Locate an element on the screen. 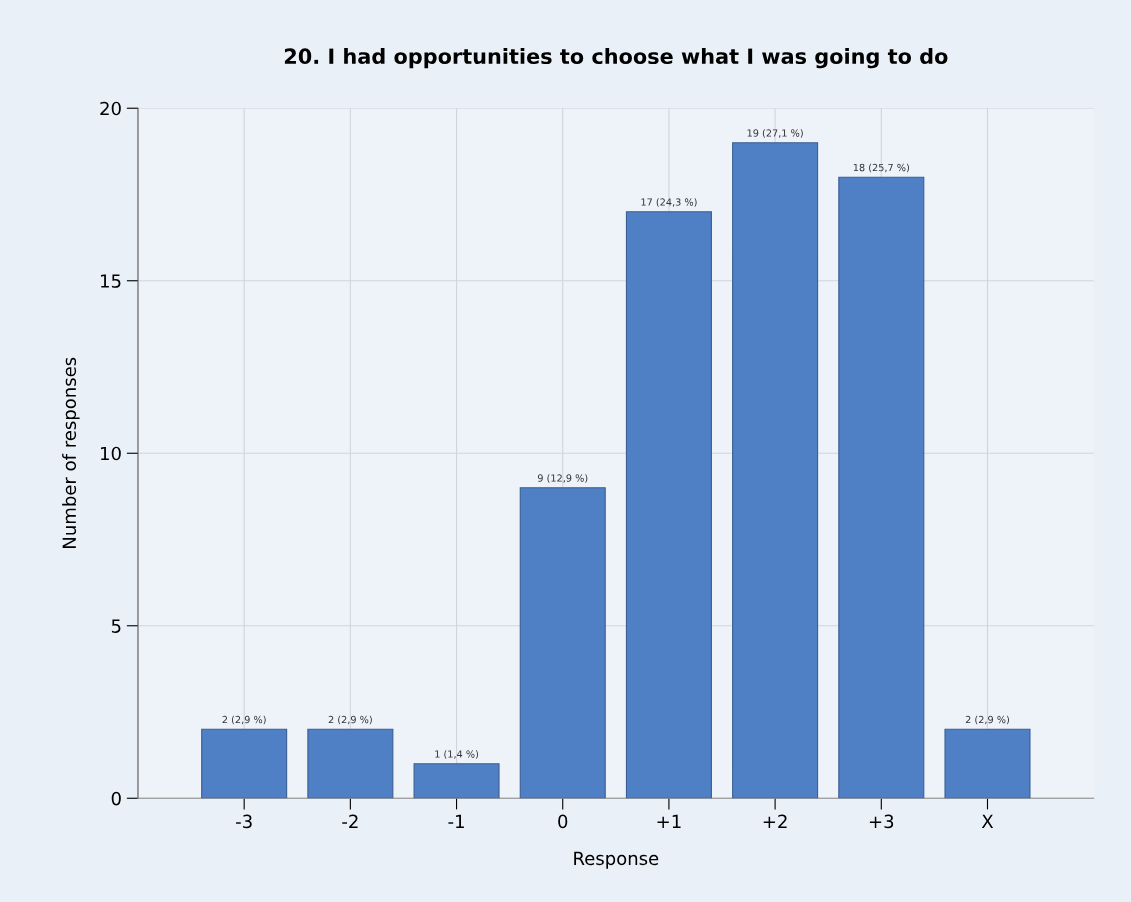 This screenshot has width=1131, height=902. x-axis-title: Response is located at coordinates (616, 860).